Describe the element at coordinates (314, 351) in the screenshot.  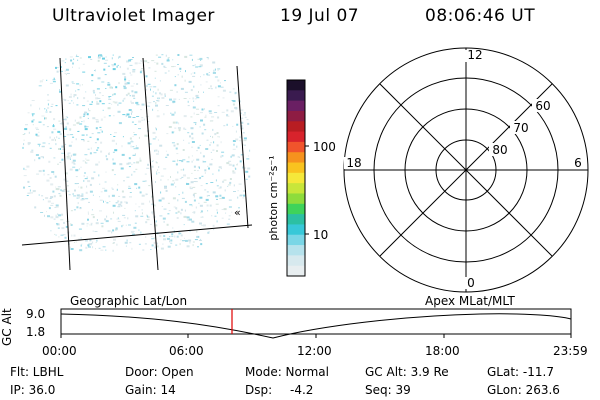
I see `orbit-time-1200: 12:00` at that location.